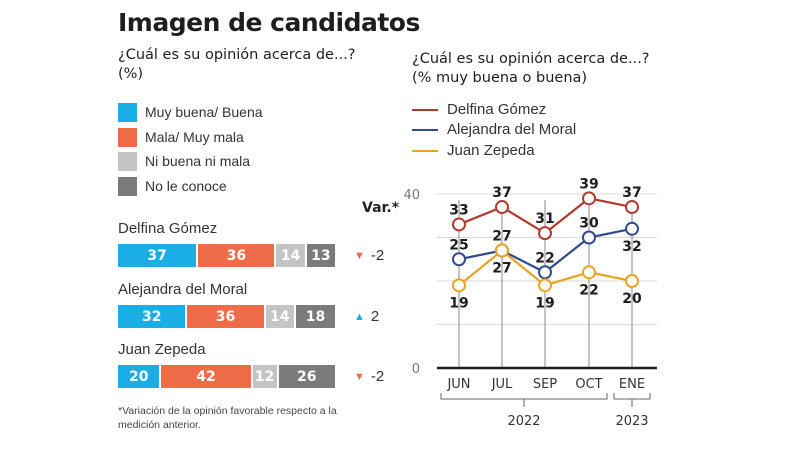  Describe the element at coordinates (588, 290) in the screenshot. I see `data-label-juan: 22` at that location.